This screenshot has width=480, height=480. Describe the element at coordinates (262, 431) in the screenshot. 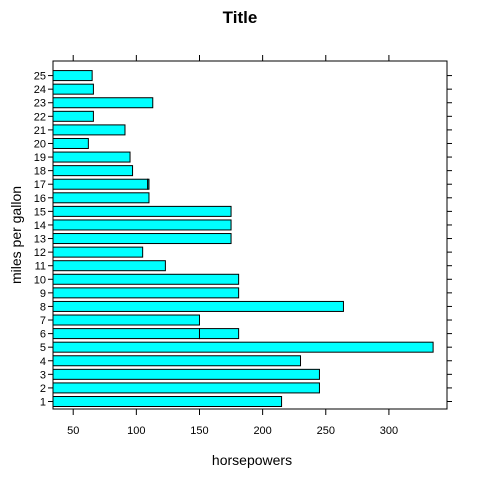

I see `x-tick-label-200: 200` at that location.